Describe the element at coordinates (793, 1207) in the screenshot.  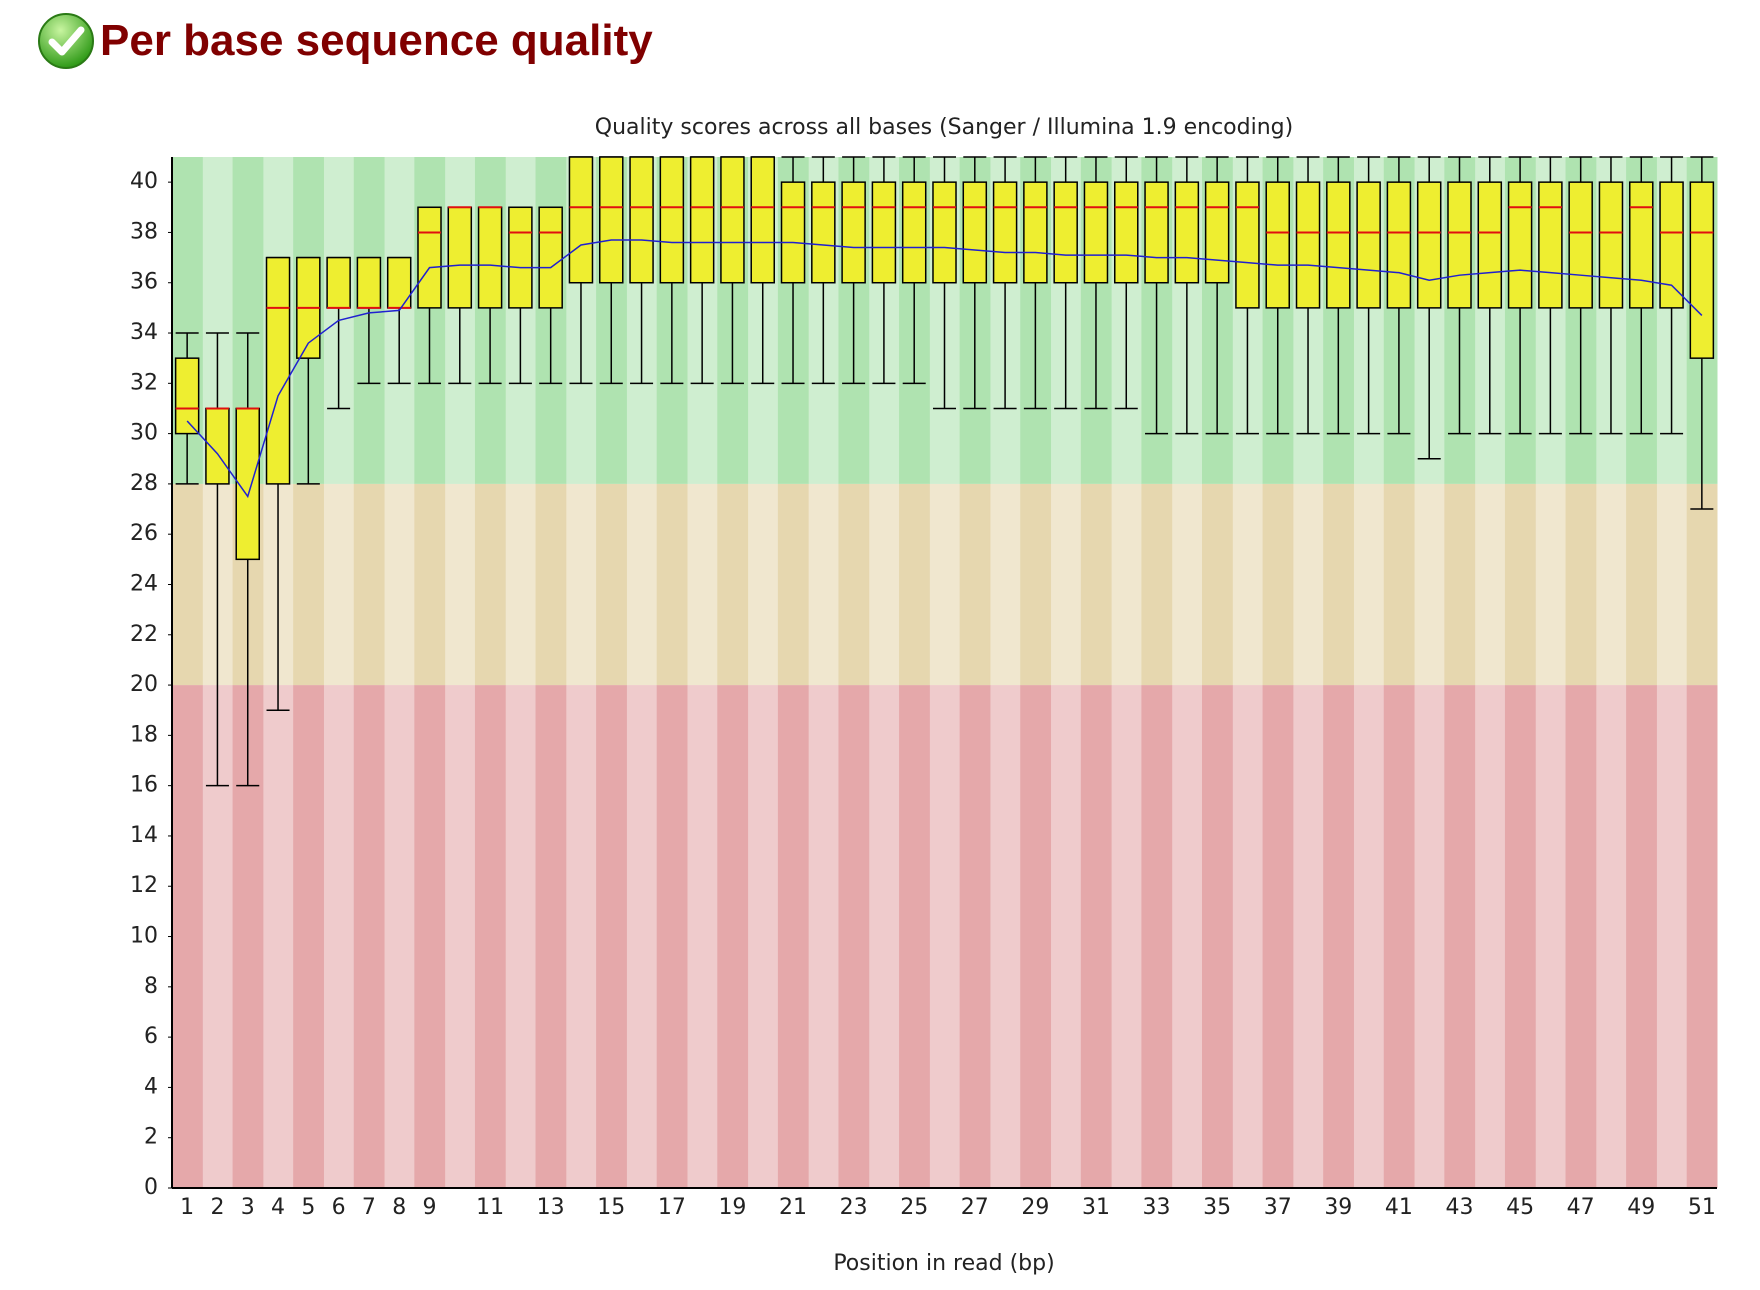
I see `x-tick-label: 21` at that location.